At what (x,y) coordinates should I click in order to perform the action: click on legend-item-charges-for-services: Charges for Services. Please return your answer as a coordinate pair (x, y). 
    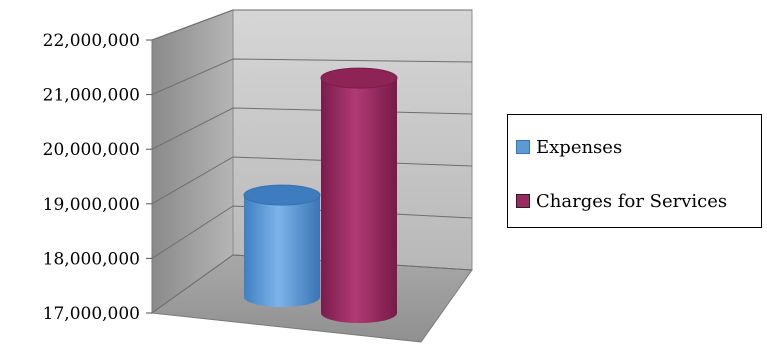
    Looking at the image, I should click on (621, 201).